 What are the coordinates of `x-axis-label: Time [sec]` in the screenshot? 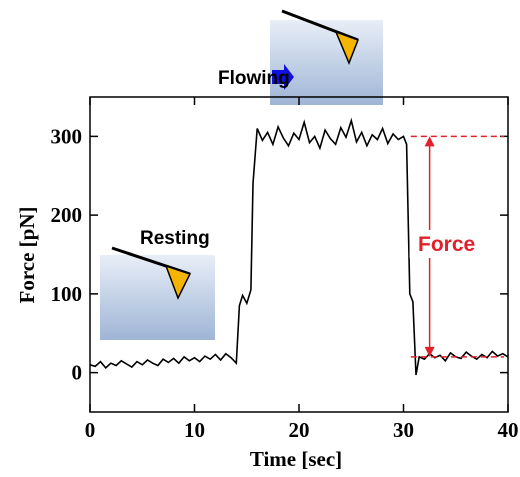 It's located at (296, 459).